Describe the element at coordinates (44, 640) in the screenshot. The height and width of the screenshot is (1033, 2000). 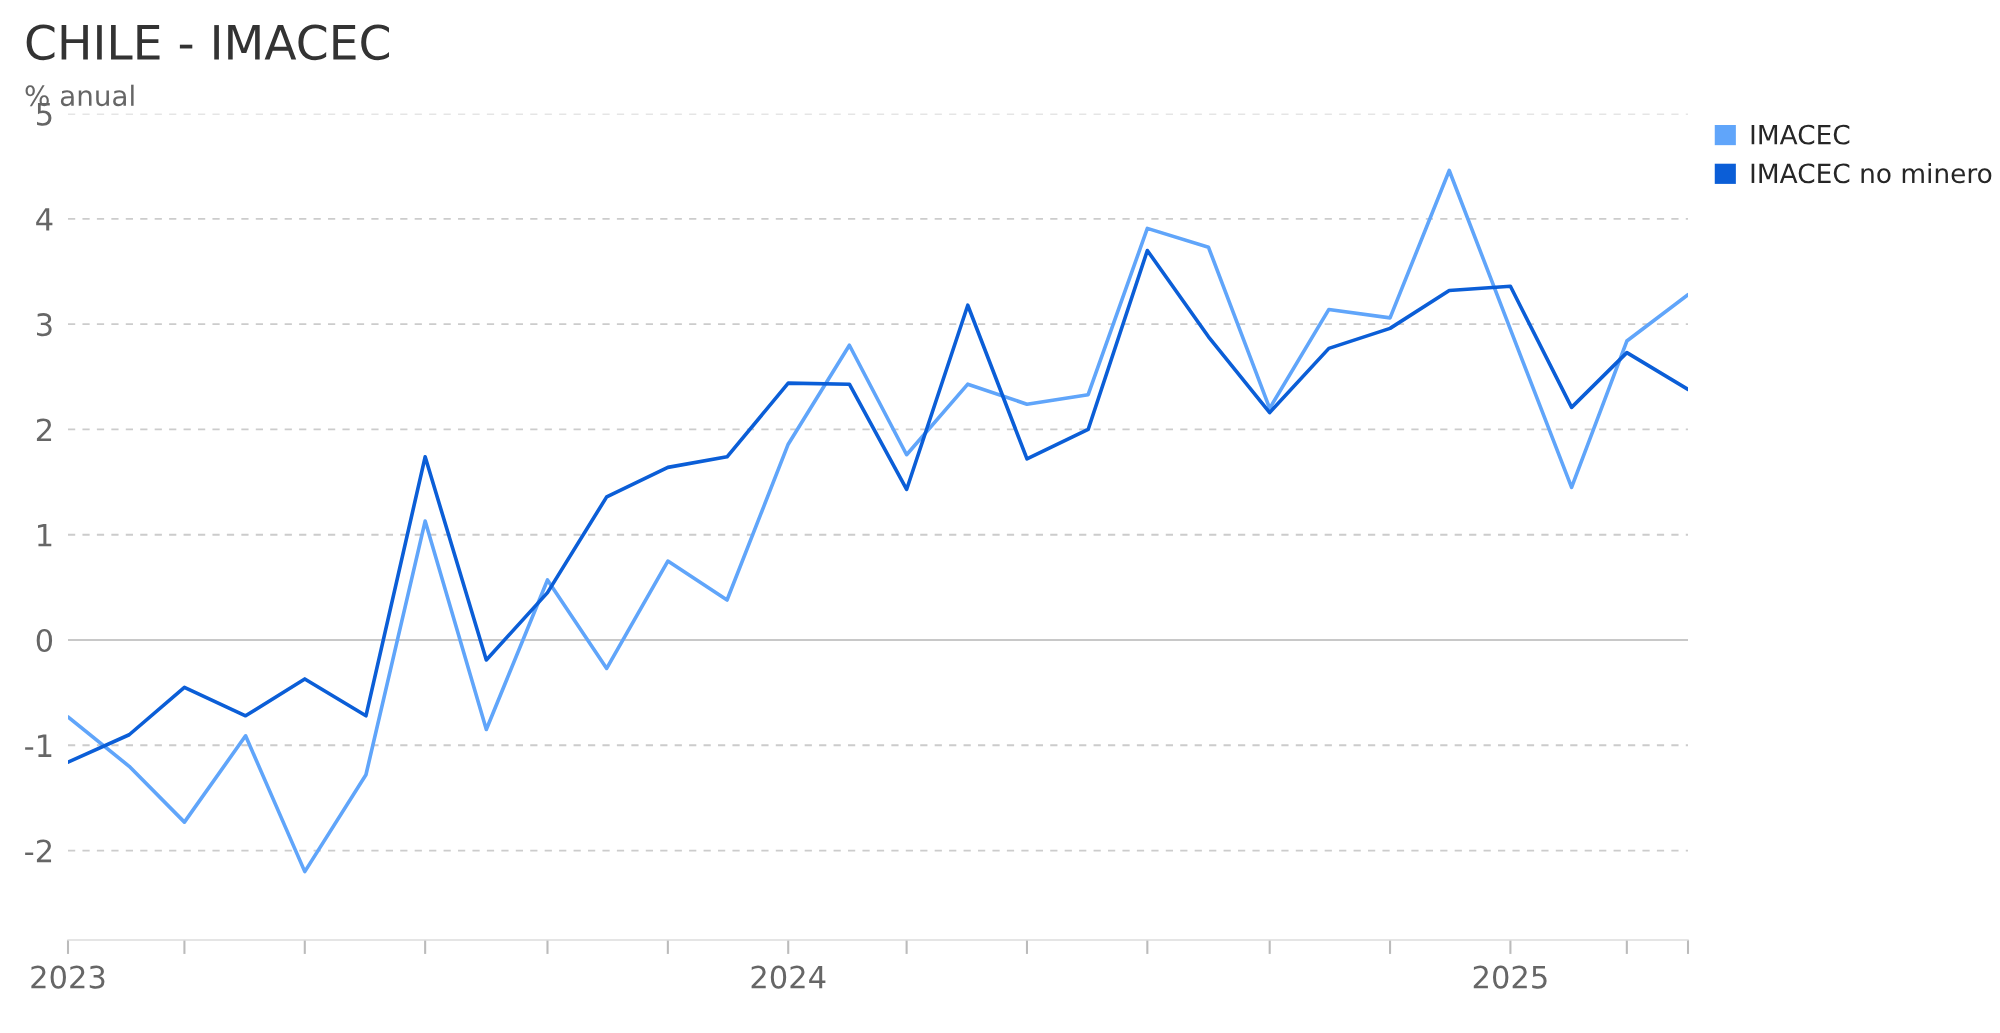
I see `y-tick-label: 0` at that location.